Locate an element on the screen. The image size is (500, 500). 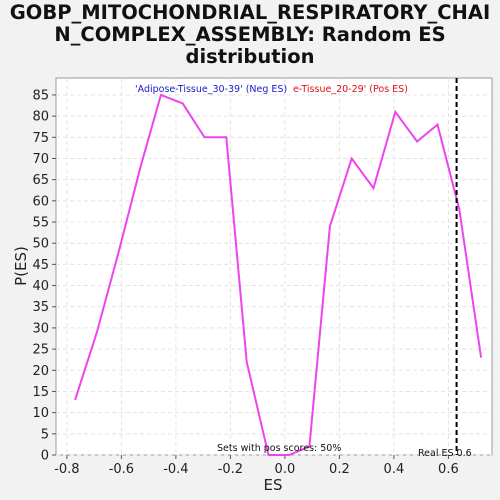
y-tick-label: 80 is located at coordinates (40, 117).